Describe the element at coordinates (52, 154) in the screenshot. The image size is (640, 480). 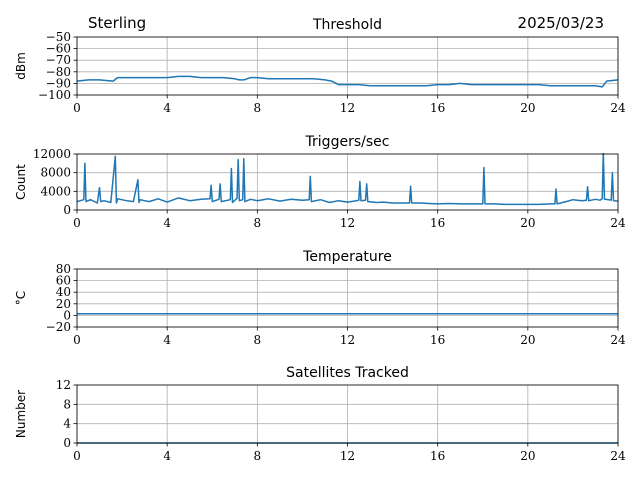
I see `y-tick-label: 12000` at that location.